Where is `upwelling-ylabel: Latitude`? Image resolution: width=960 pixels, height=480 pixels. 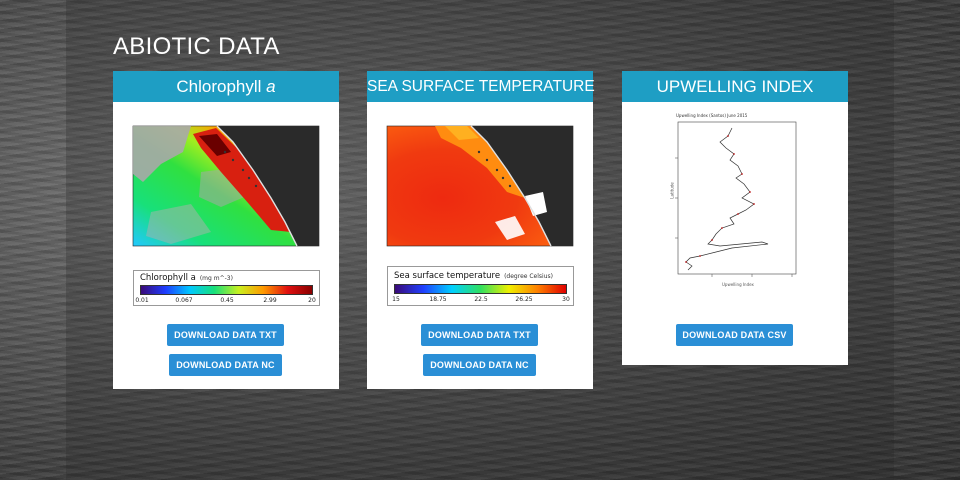 upwelling-ylabel: Latitude is located at coordinates (672, 190).